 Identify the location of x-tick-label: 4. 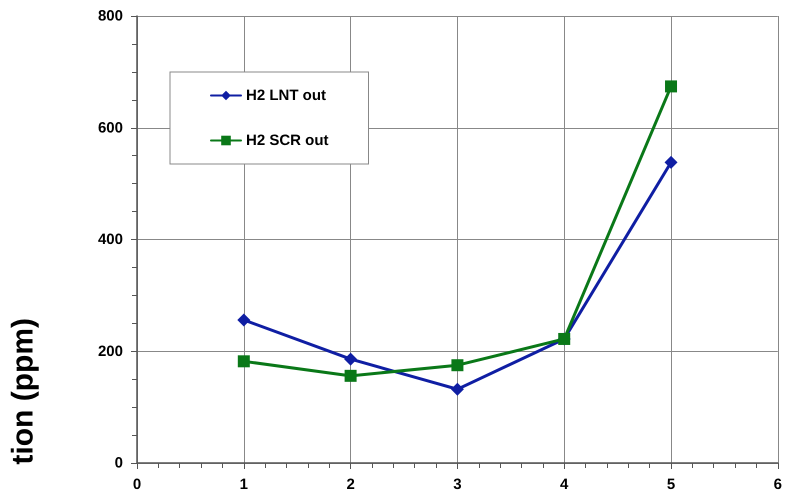
(565, 484).